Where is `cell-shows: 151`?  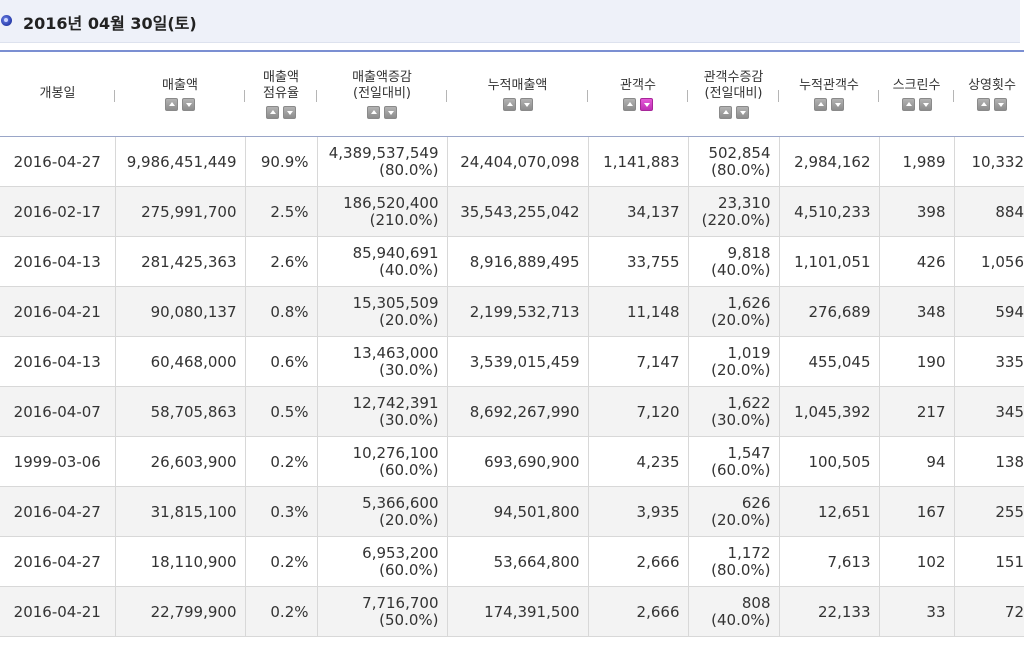 cell-shows: 151 is located at coordinates (989, 561).